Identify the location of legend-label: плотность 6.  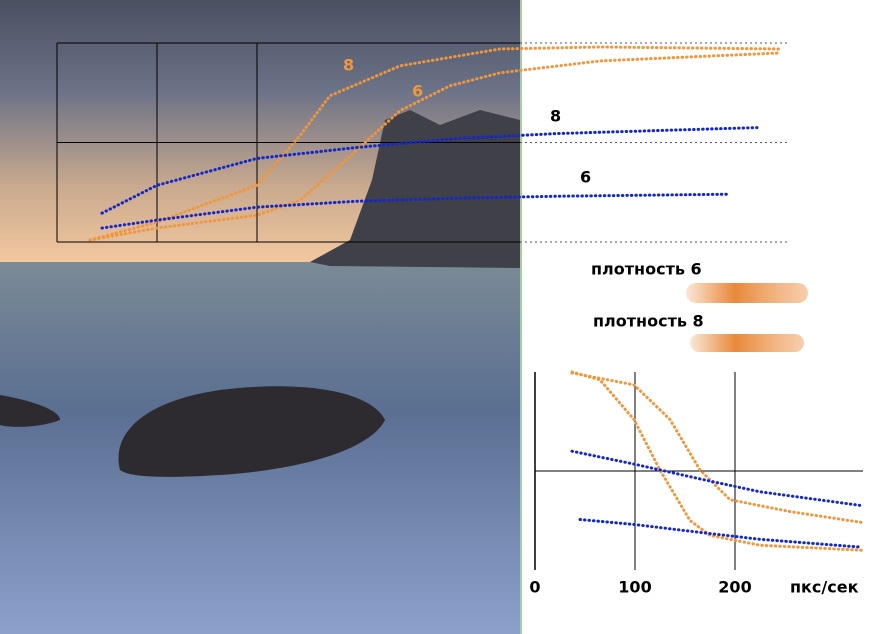
(646, 269).